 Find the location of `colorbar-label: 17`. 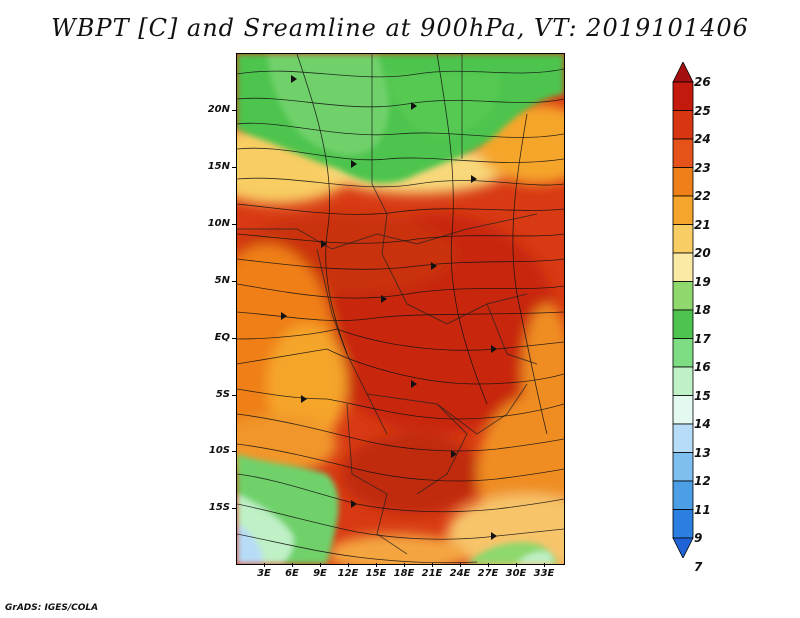

colorbar-label: 17 is located at coordinates (702, 338).